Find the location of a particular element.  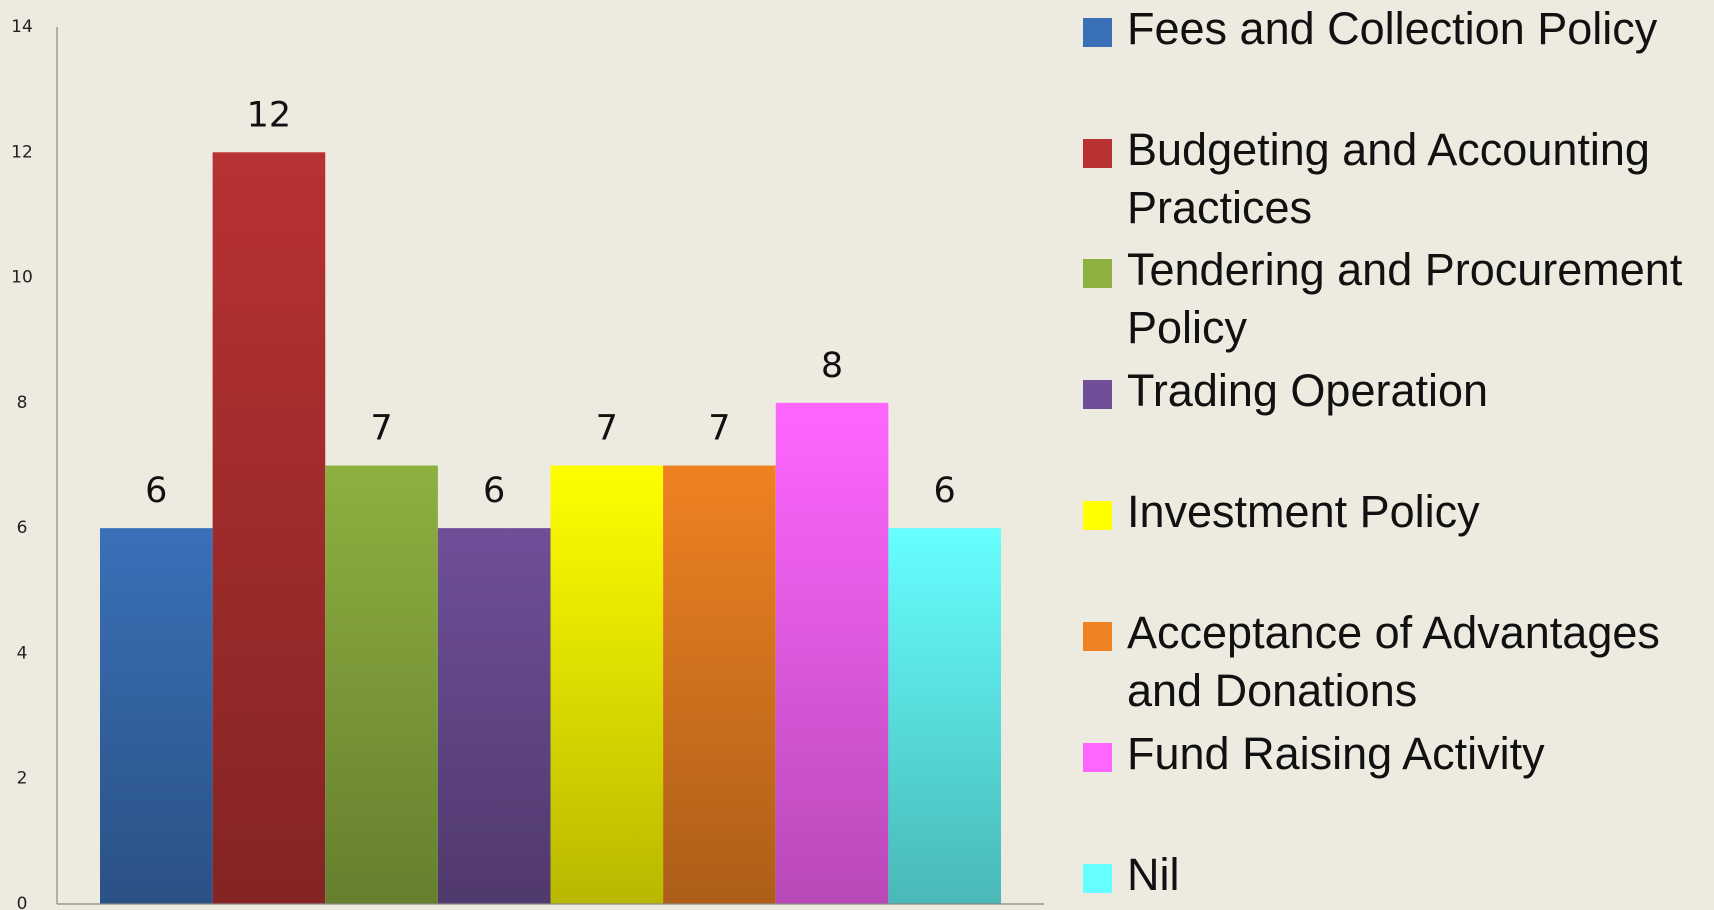

legend-label: Tendering and Procurement Policy is located at coordinates (1405, 298).